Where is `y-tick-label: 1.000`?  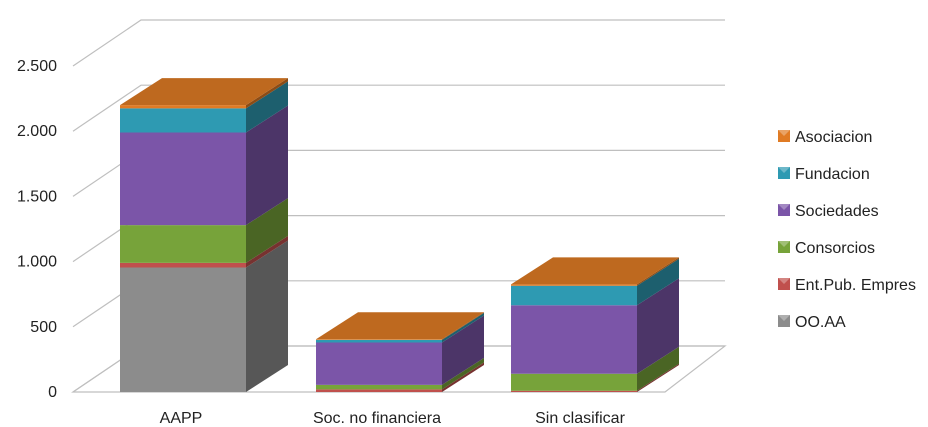 y-tick-label: 1.000 is located at coordinates (37, 262).